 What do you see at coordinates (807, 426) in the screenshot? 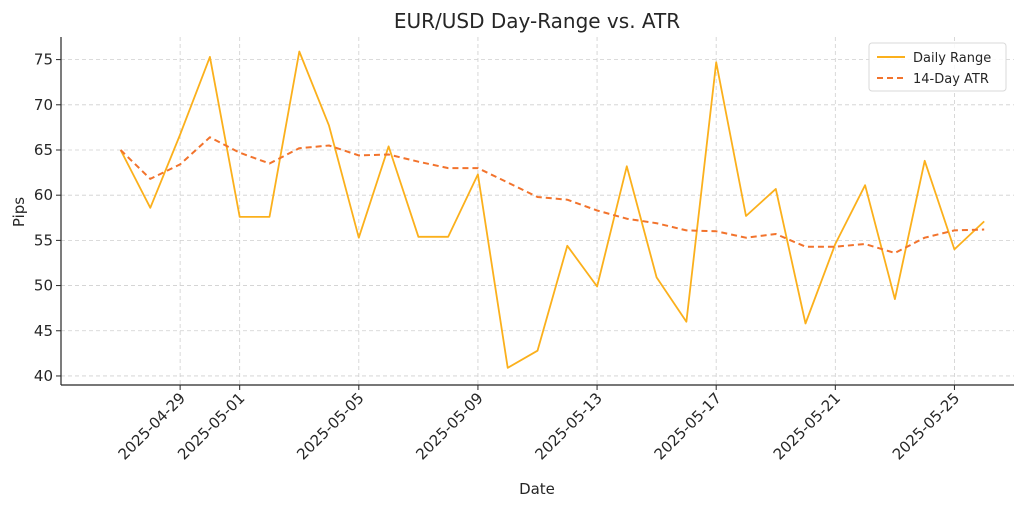
I see `x-tick-label: 2025-05-21` at bounding box center [807, 426].